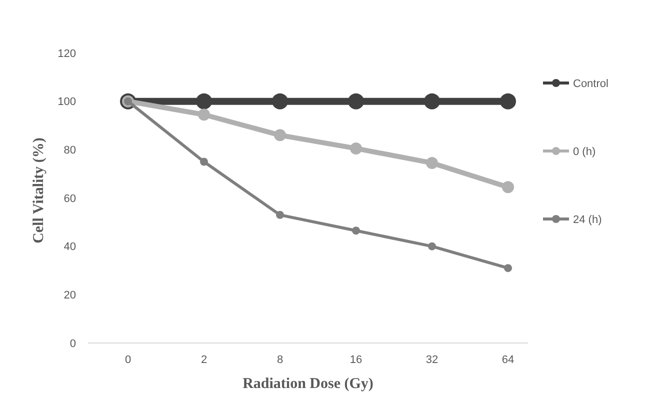 The height and width of the screenshot is (403, 656). I want to click on y-tick-label: 120, so click(67, 54).